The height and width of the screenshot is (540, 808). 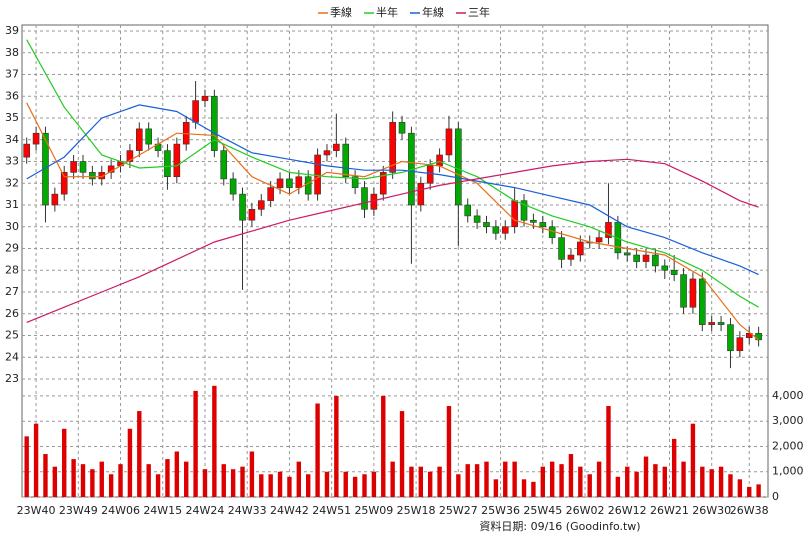 What do you see at coordinates (433, 12) in the screenshot?
I see `legend-label: 年線` at bounding box center [433, 12].